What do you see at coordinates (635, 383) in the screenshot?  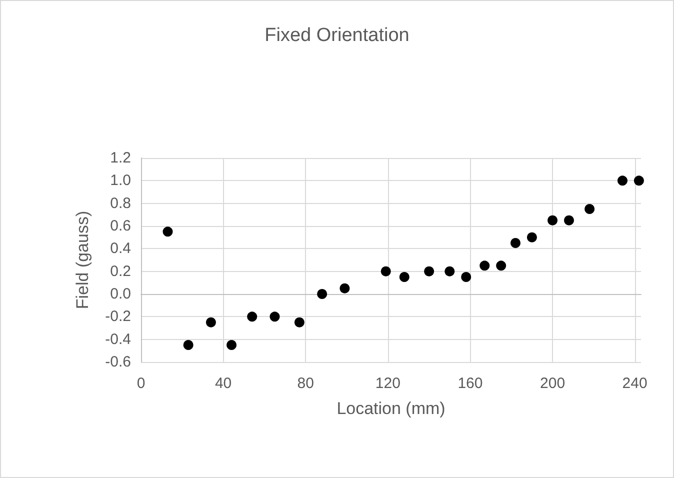 I see `x-tick-label: 240` at bounding box center [635, 383].